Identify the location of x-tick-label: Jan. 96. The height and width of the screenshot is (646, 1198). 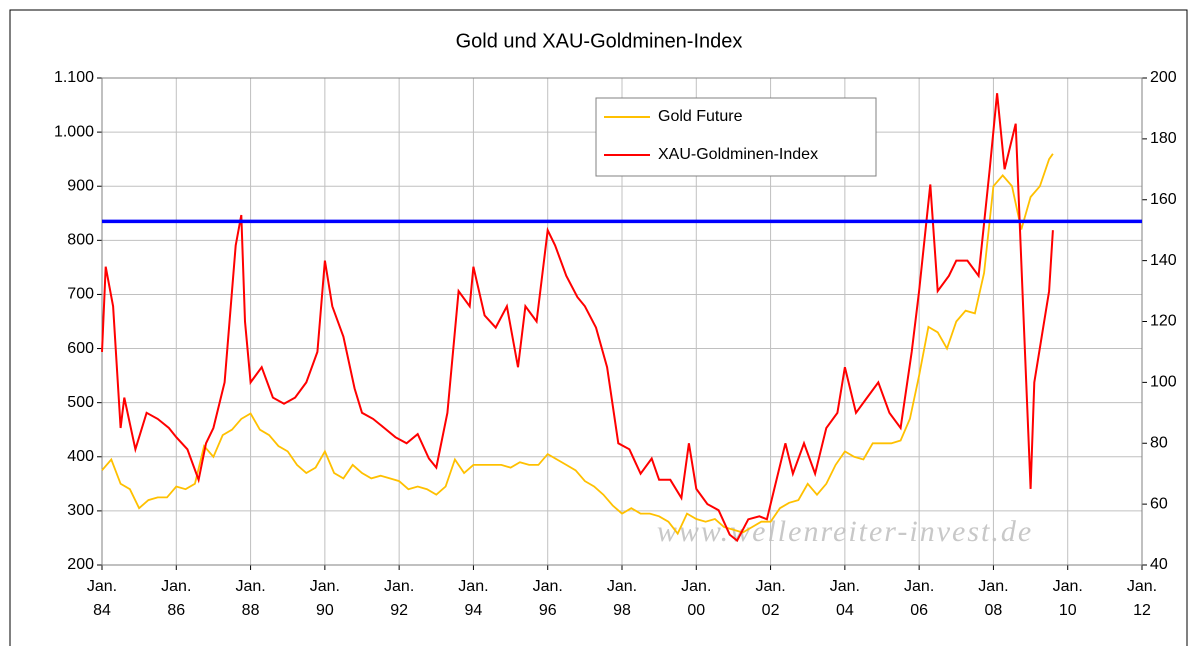
(548, 598).